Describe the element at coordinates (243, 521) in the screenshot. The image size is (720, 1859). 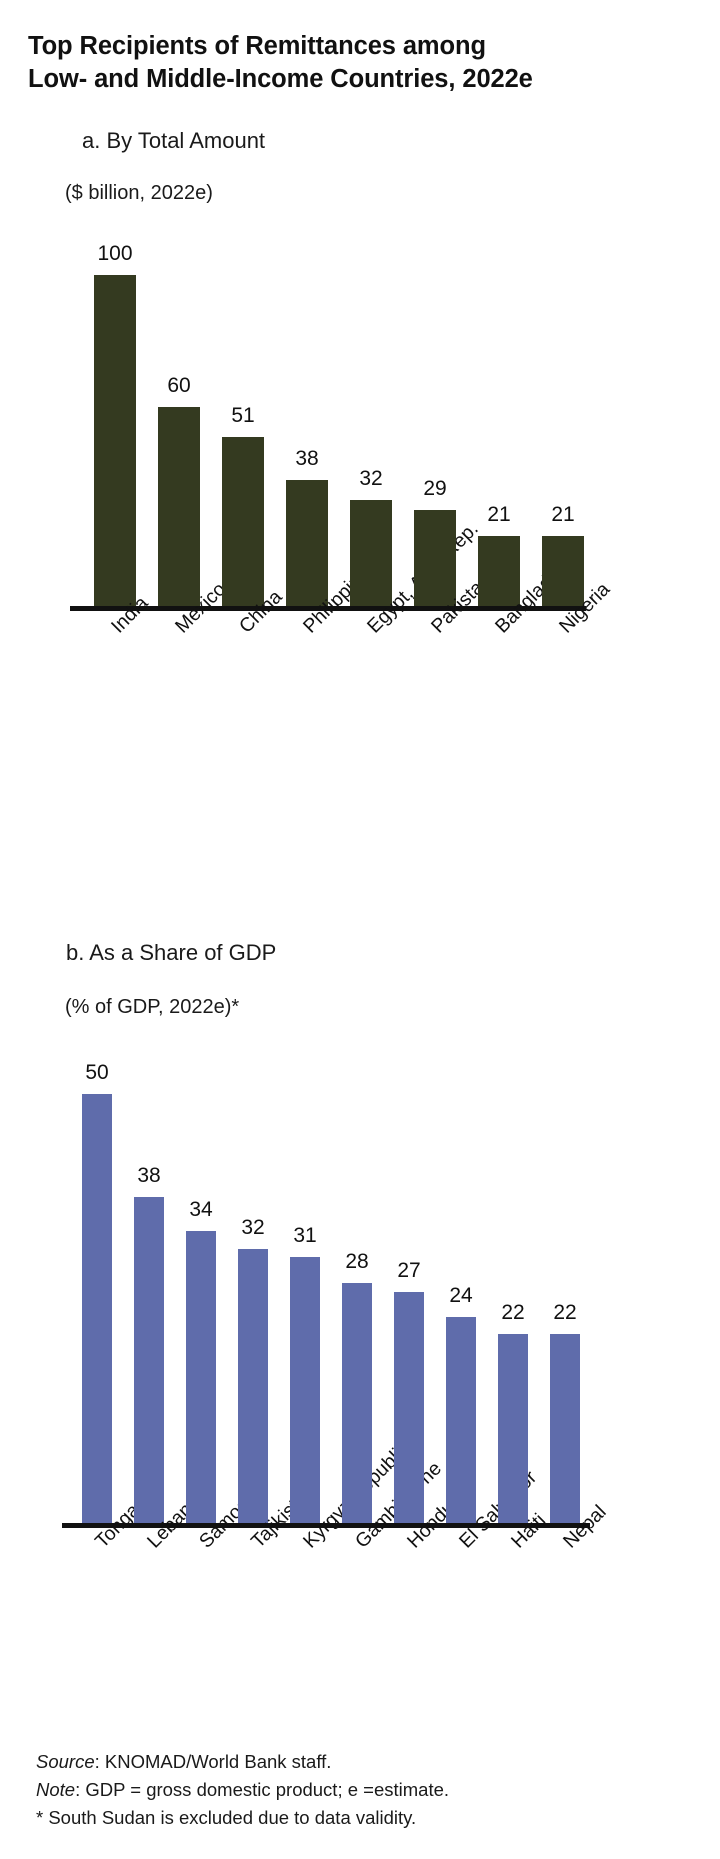
I see `bar-china` at that location.